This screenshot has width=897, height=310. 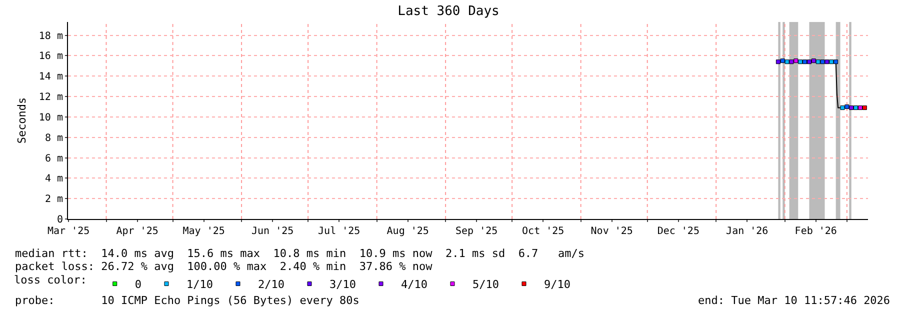 I want to click on y-tick-label: 4 m, so click(x=53, y=179).